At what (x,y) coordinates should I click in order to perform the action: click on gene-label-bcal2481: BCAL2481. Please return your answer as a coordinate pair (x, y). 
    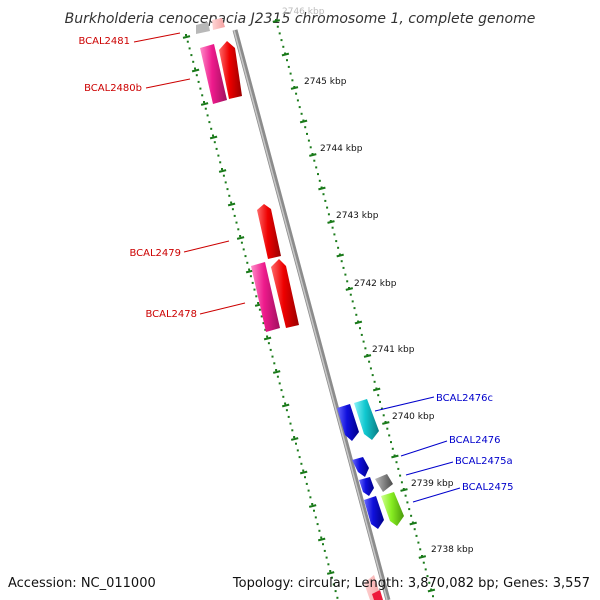
    Looking at the image, I should click on (104, 41).